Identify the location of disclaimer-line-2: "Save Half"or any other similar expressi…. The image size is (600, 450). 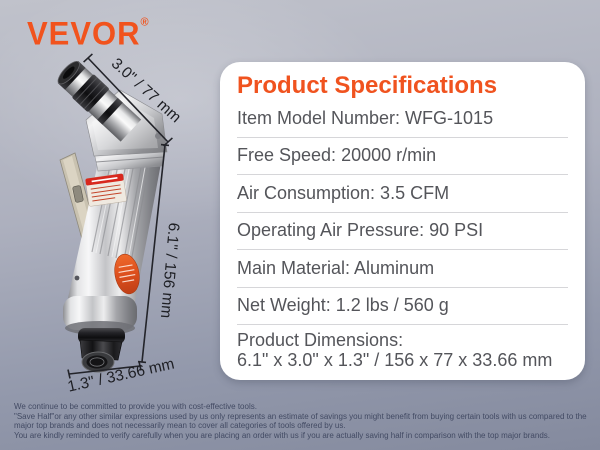
(300, 416).